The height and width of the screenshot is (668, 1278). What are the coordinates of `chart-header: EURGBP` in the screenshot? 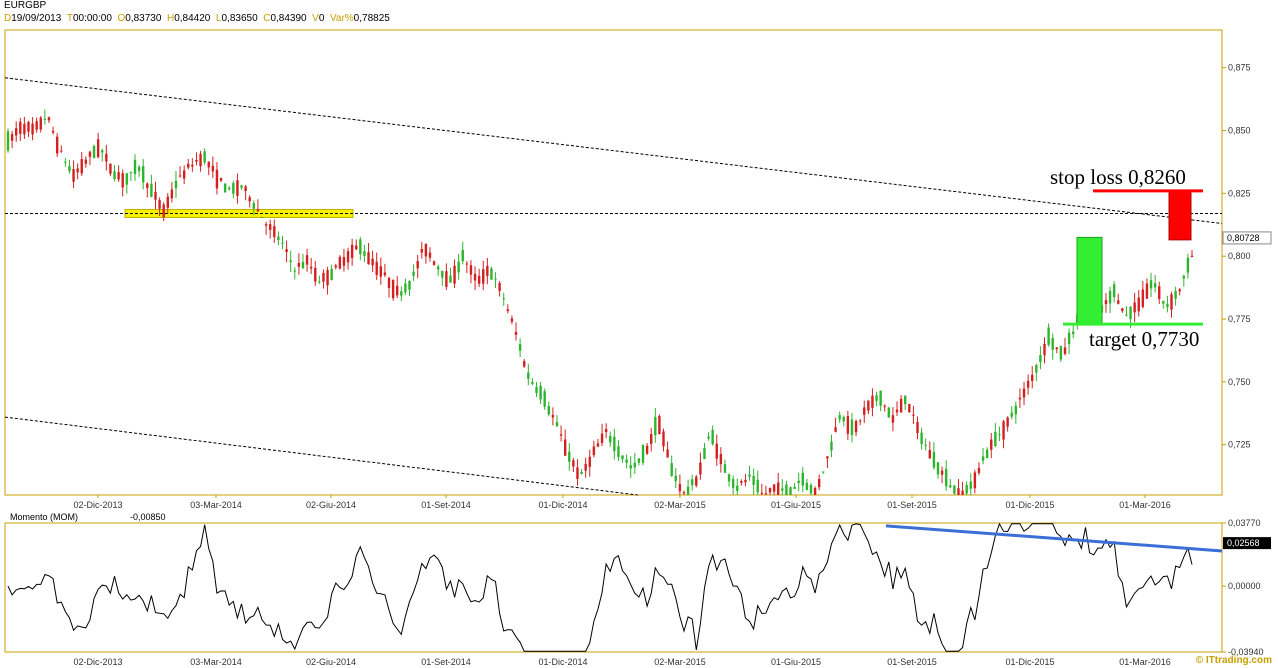 It's located at (25, 5).